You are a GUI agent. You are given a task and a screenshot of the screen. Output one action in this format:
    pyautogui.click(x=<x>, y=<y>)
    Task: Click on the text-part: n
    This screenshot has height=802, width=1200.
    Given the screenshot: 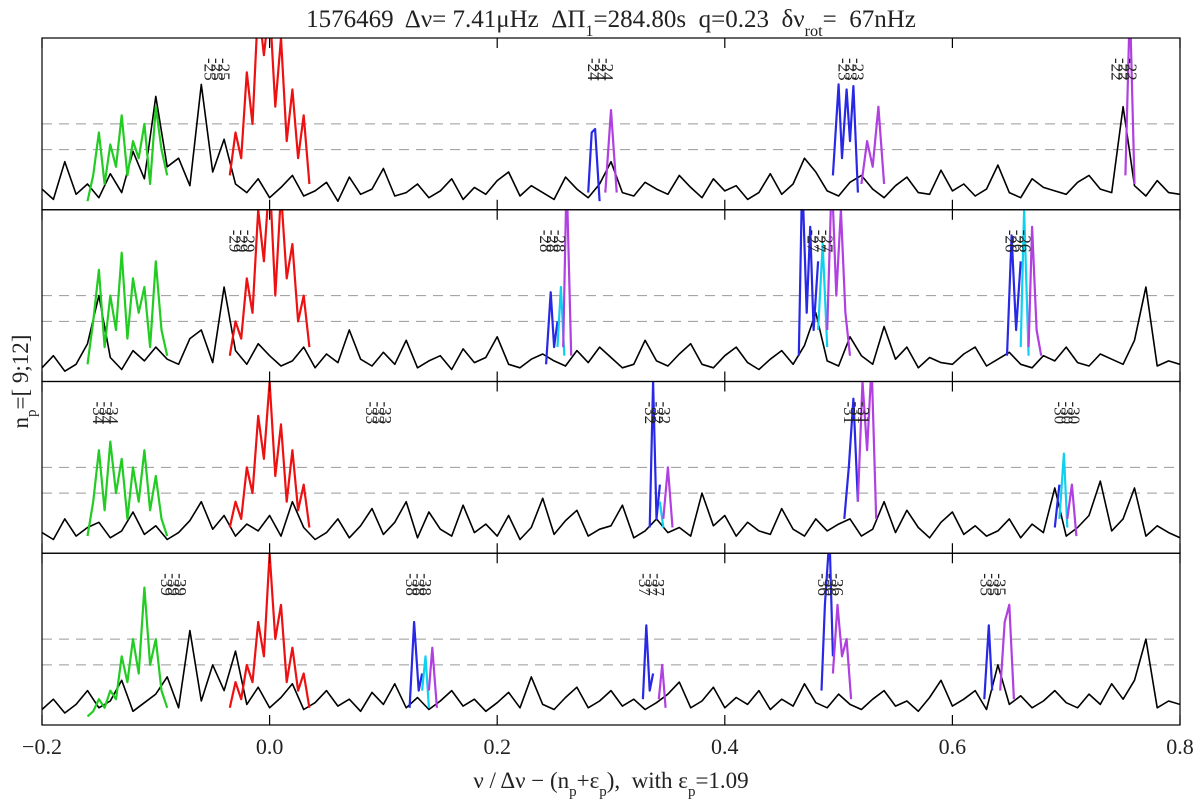 What is the action you would take?
    pyautogui.click(x=20, y=422)
    